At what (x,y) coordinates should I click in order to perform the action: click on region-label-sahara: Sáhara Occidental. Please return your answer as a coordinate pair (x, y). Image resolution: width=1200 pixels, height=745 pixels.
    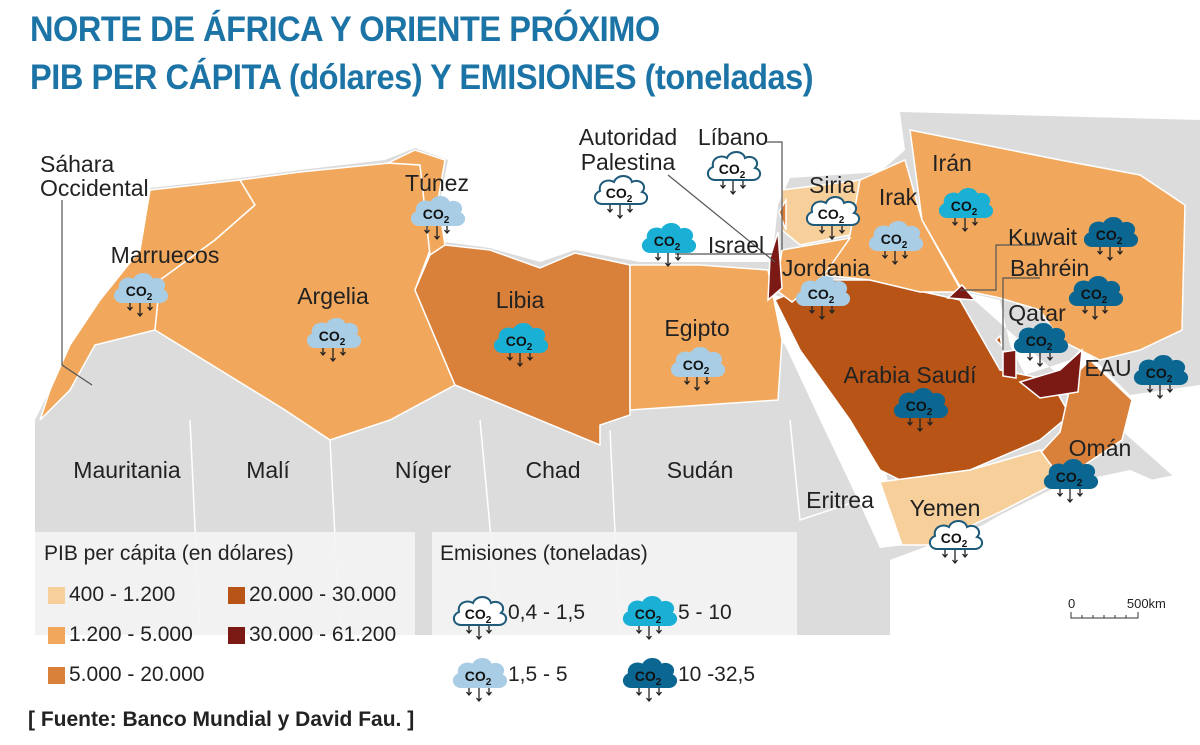
    Looking at the image, I should click on (94, 176).